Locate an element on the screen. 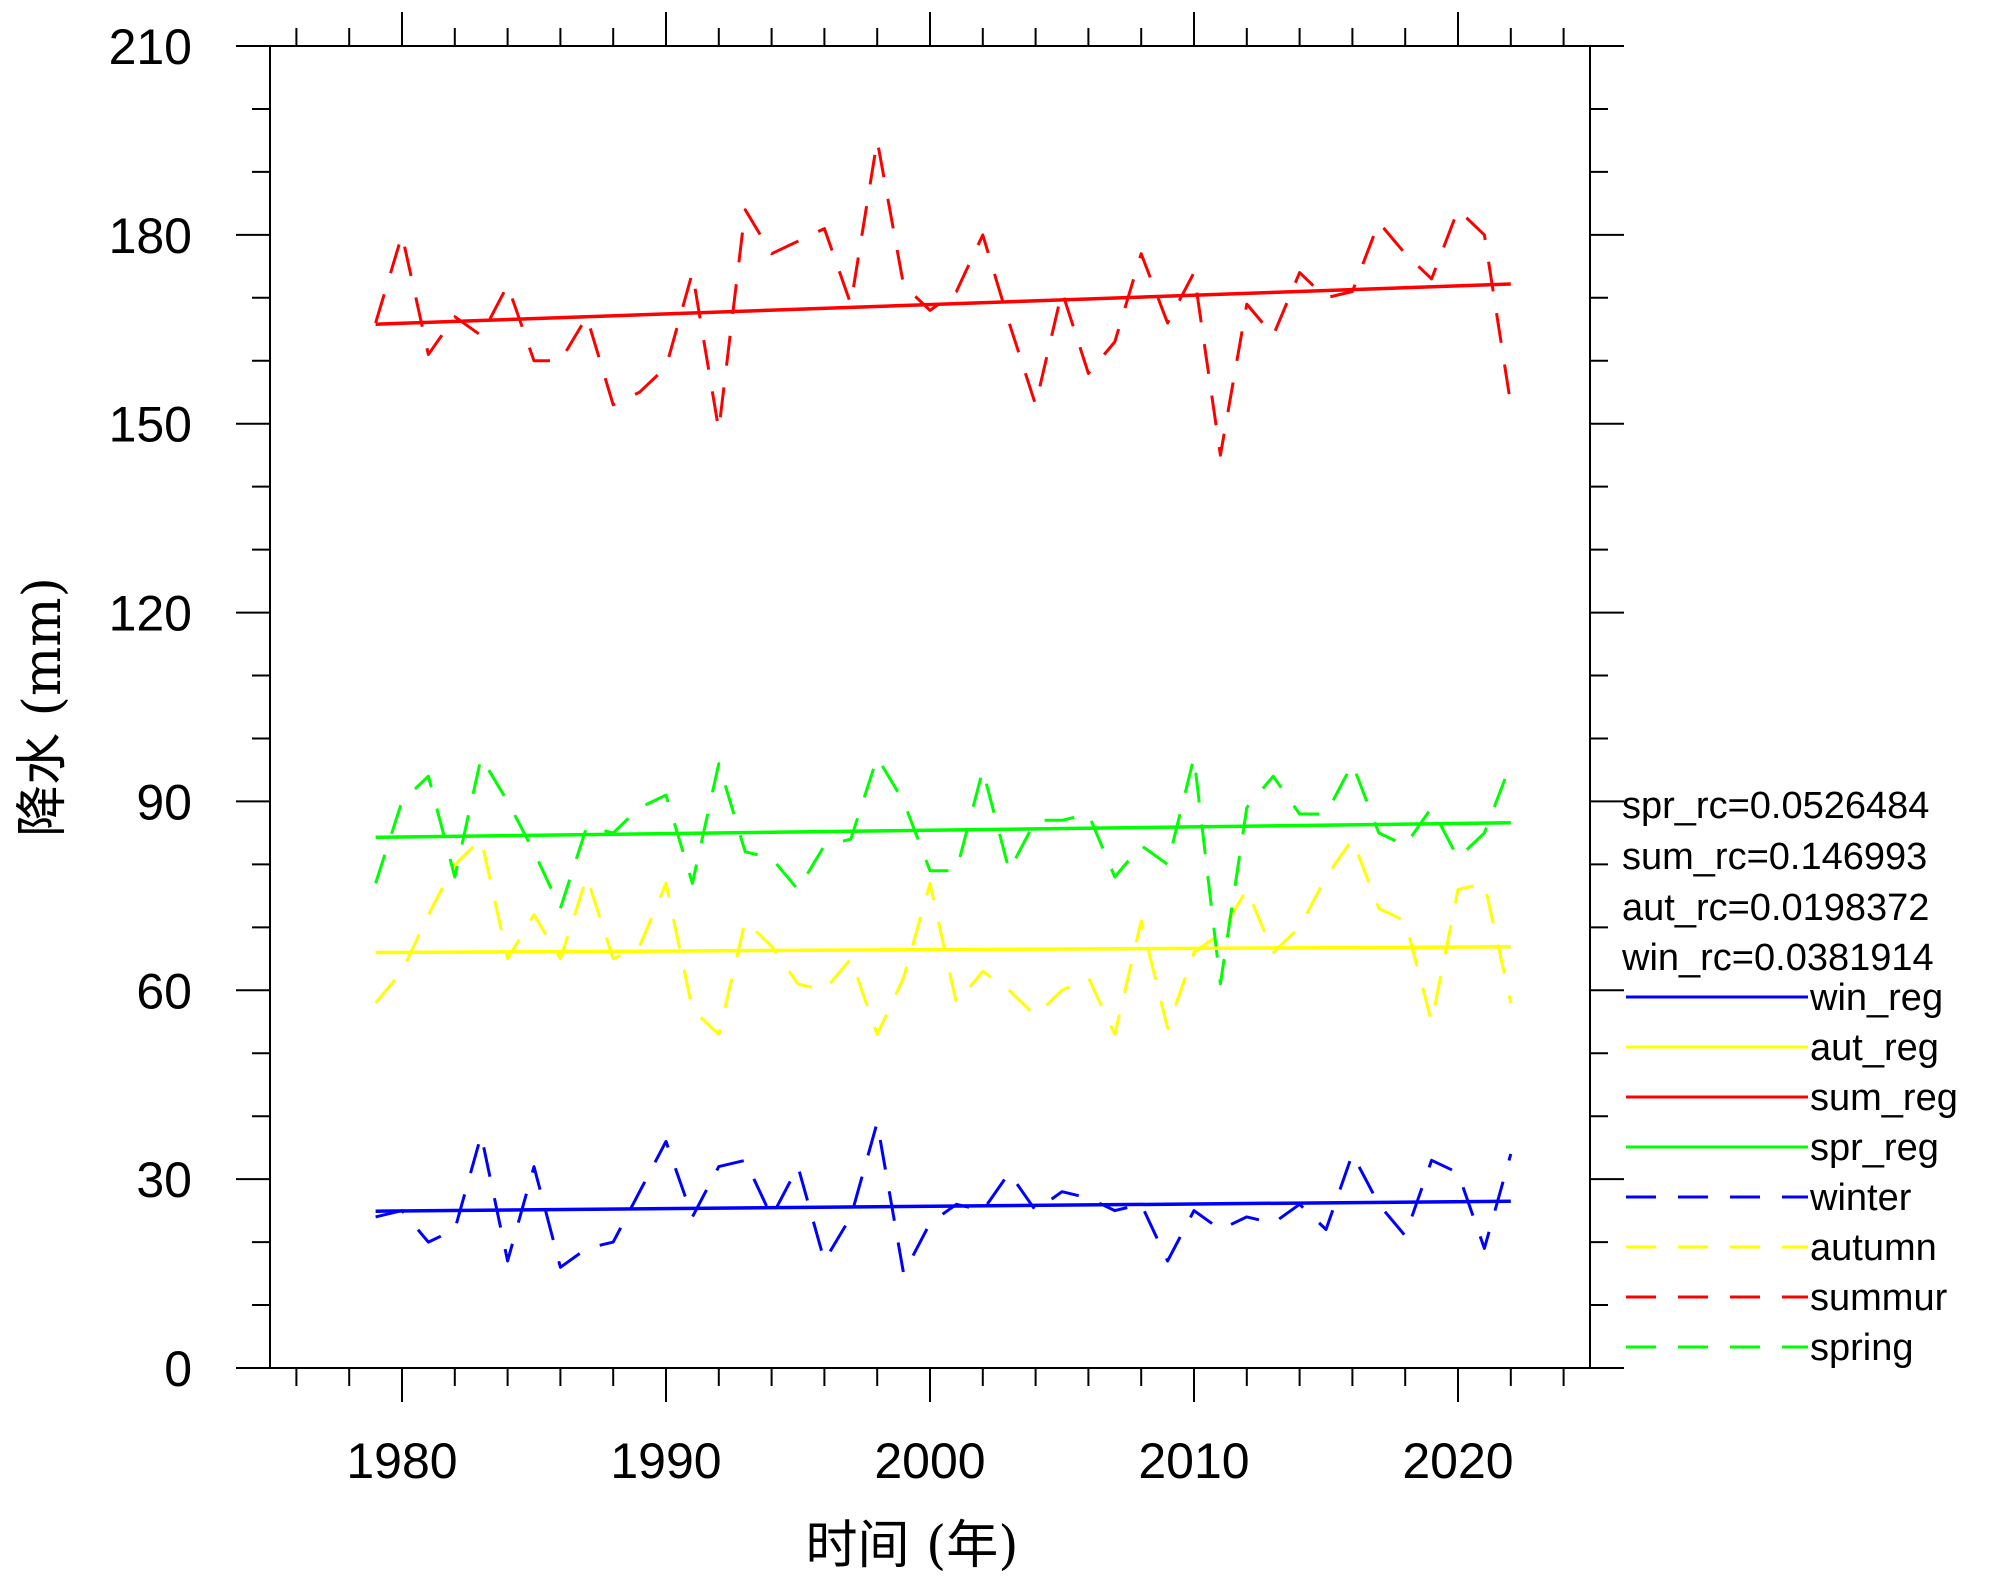 This screenshot has height=1578, width=2000. x-tick-label: 1980 is located at coordinates (401, 1461).